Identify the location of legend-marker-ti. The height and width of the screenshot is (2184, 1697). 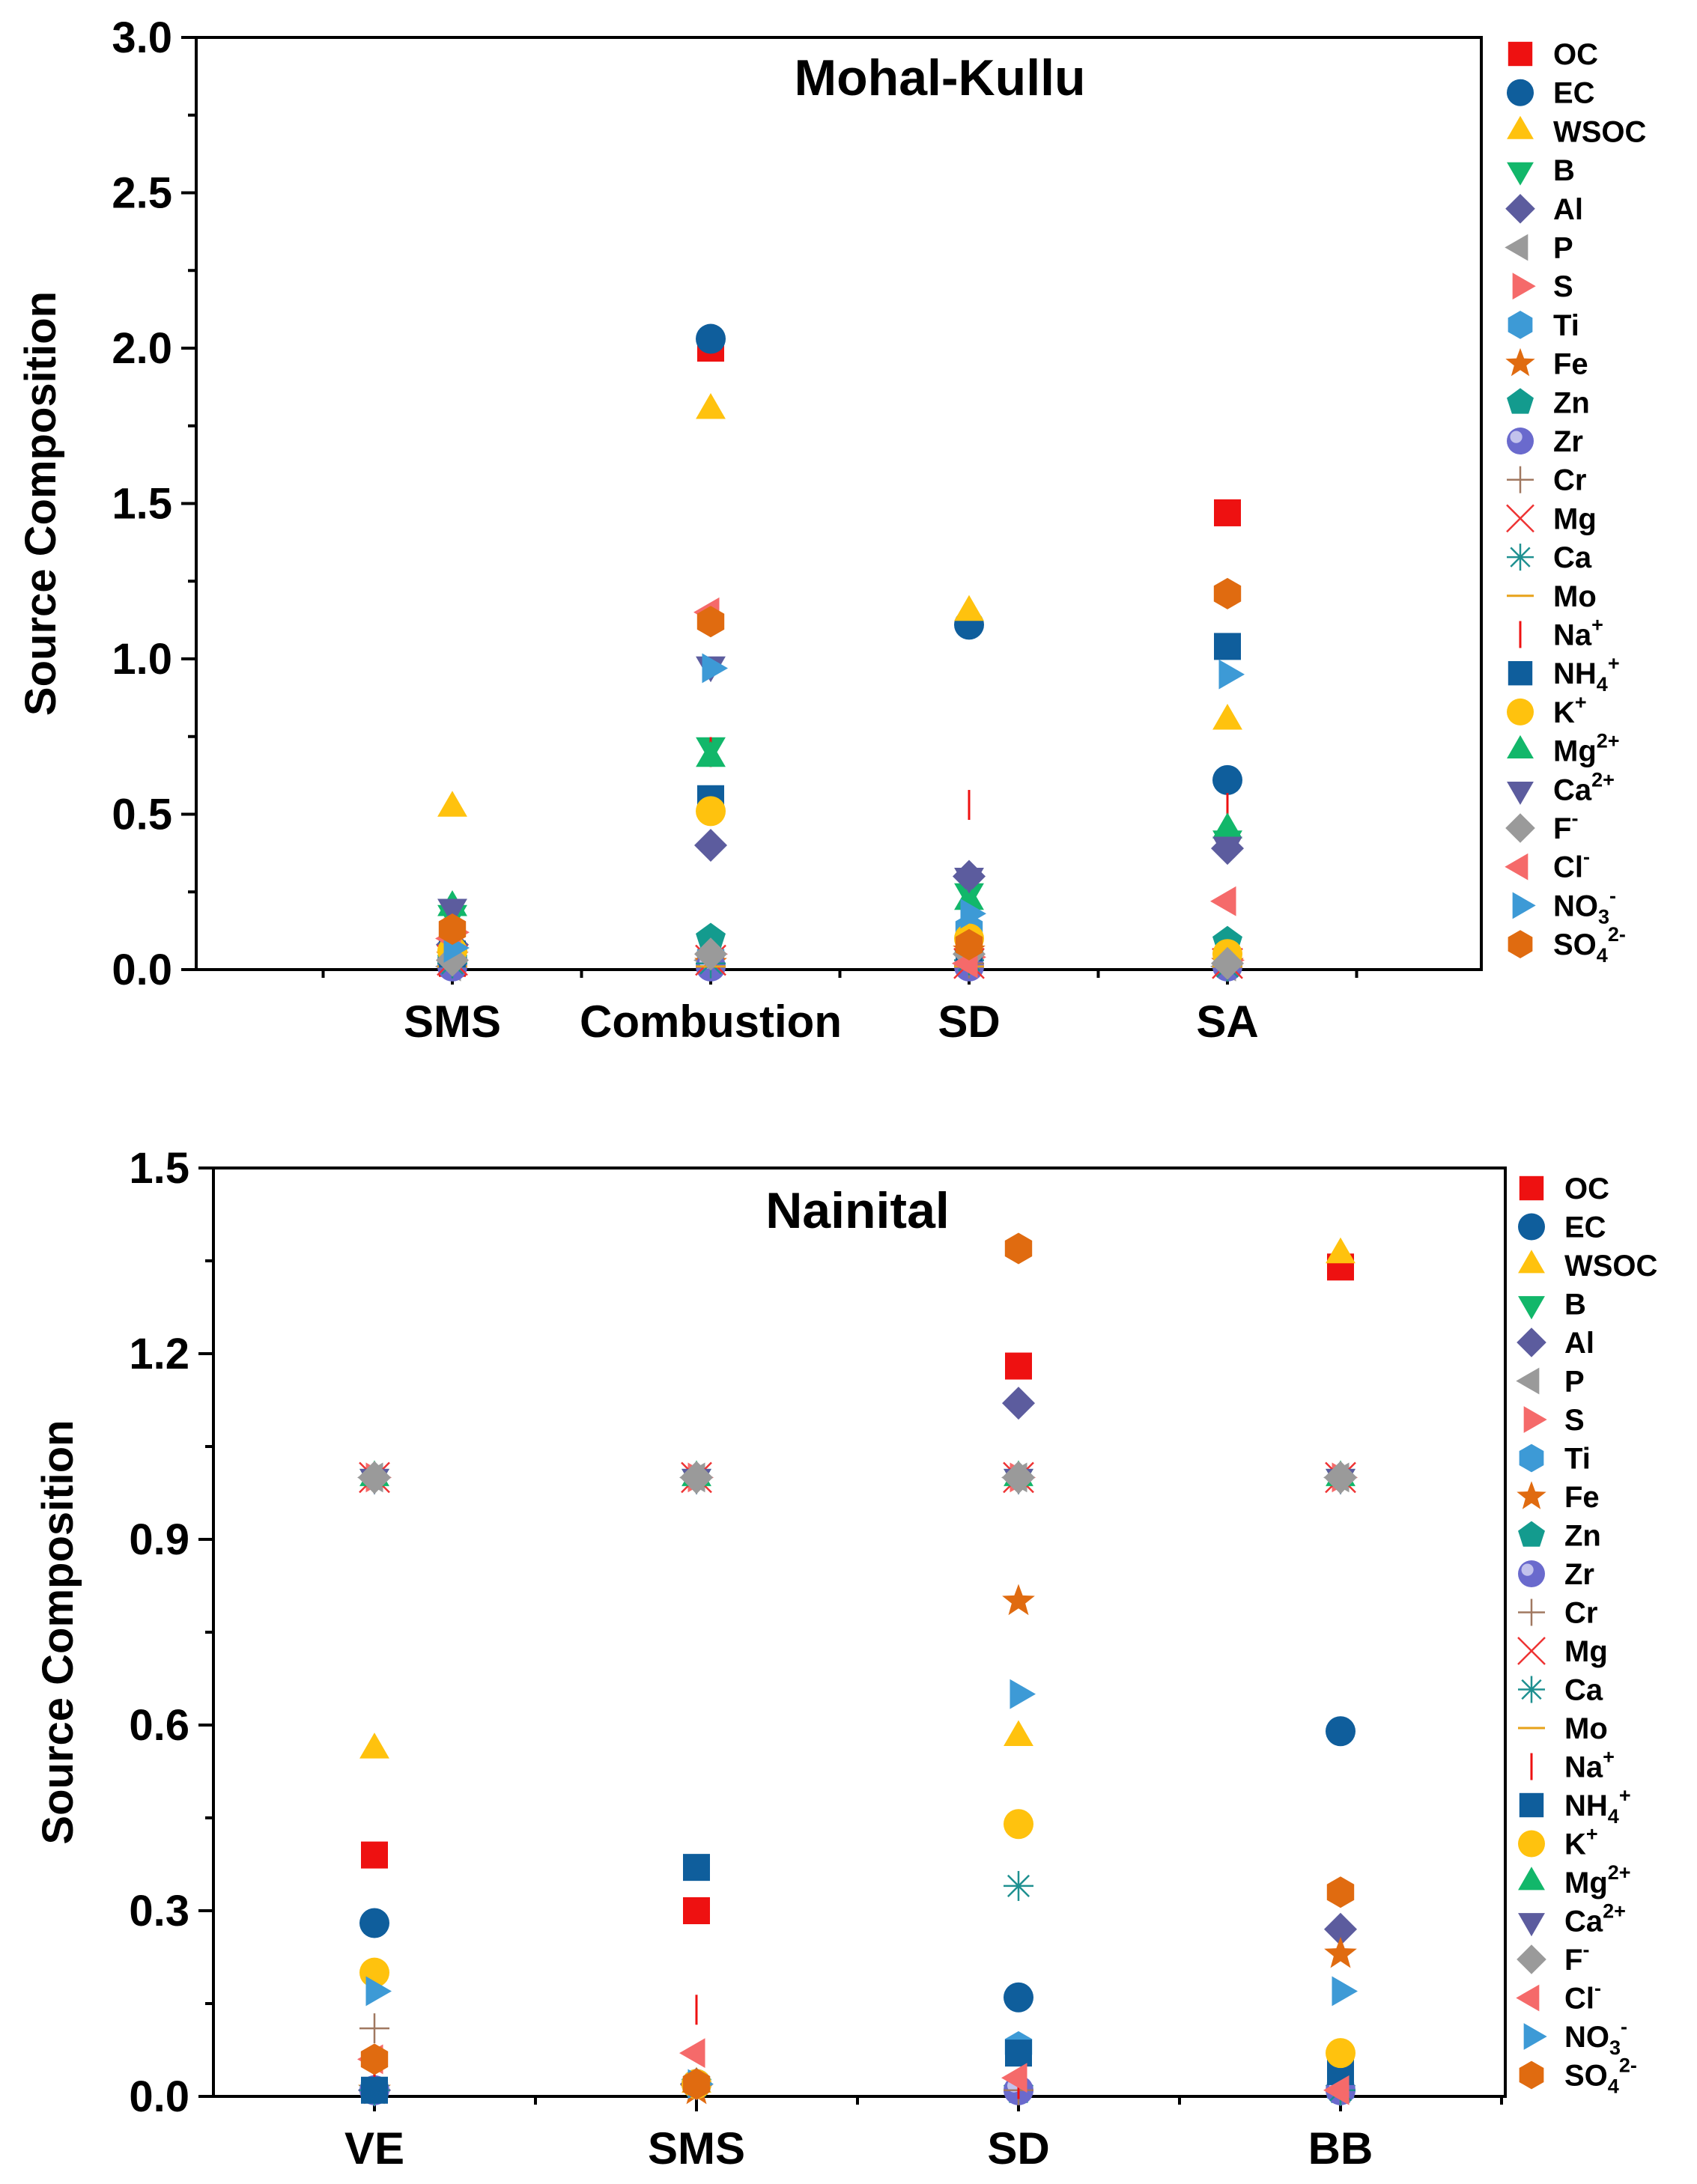
(1520, 325).